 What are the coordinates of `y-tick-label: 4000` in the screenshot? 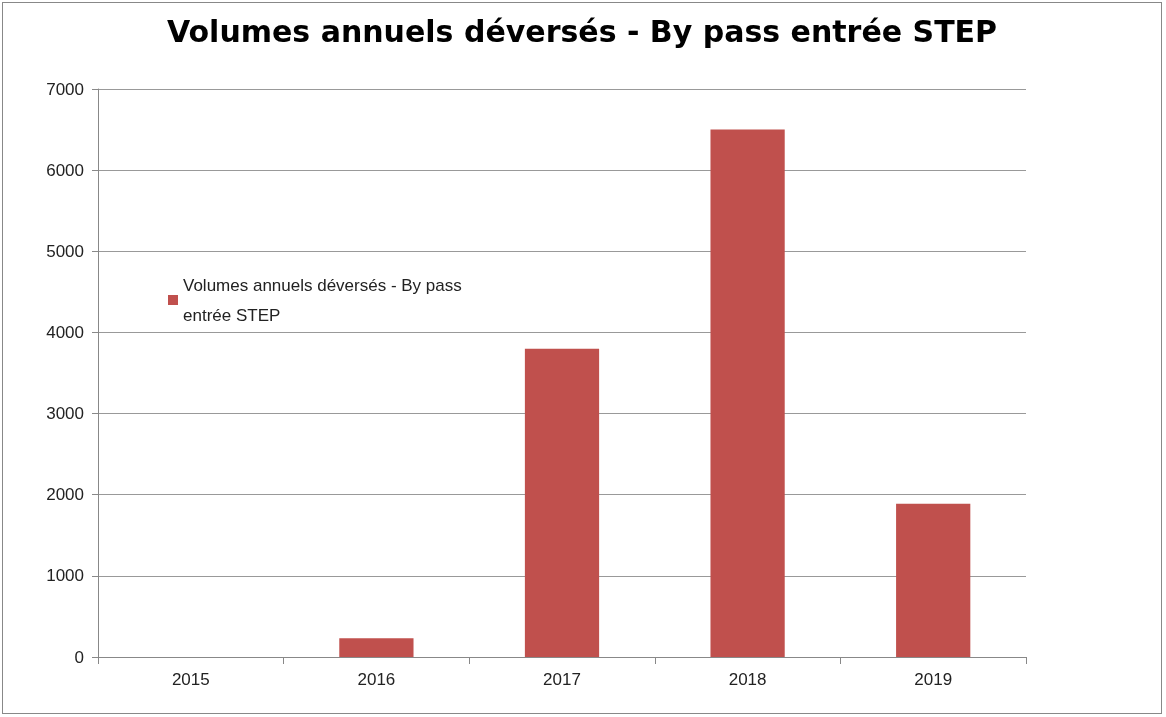 It's located at (65, 332).